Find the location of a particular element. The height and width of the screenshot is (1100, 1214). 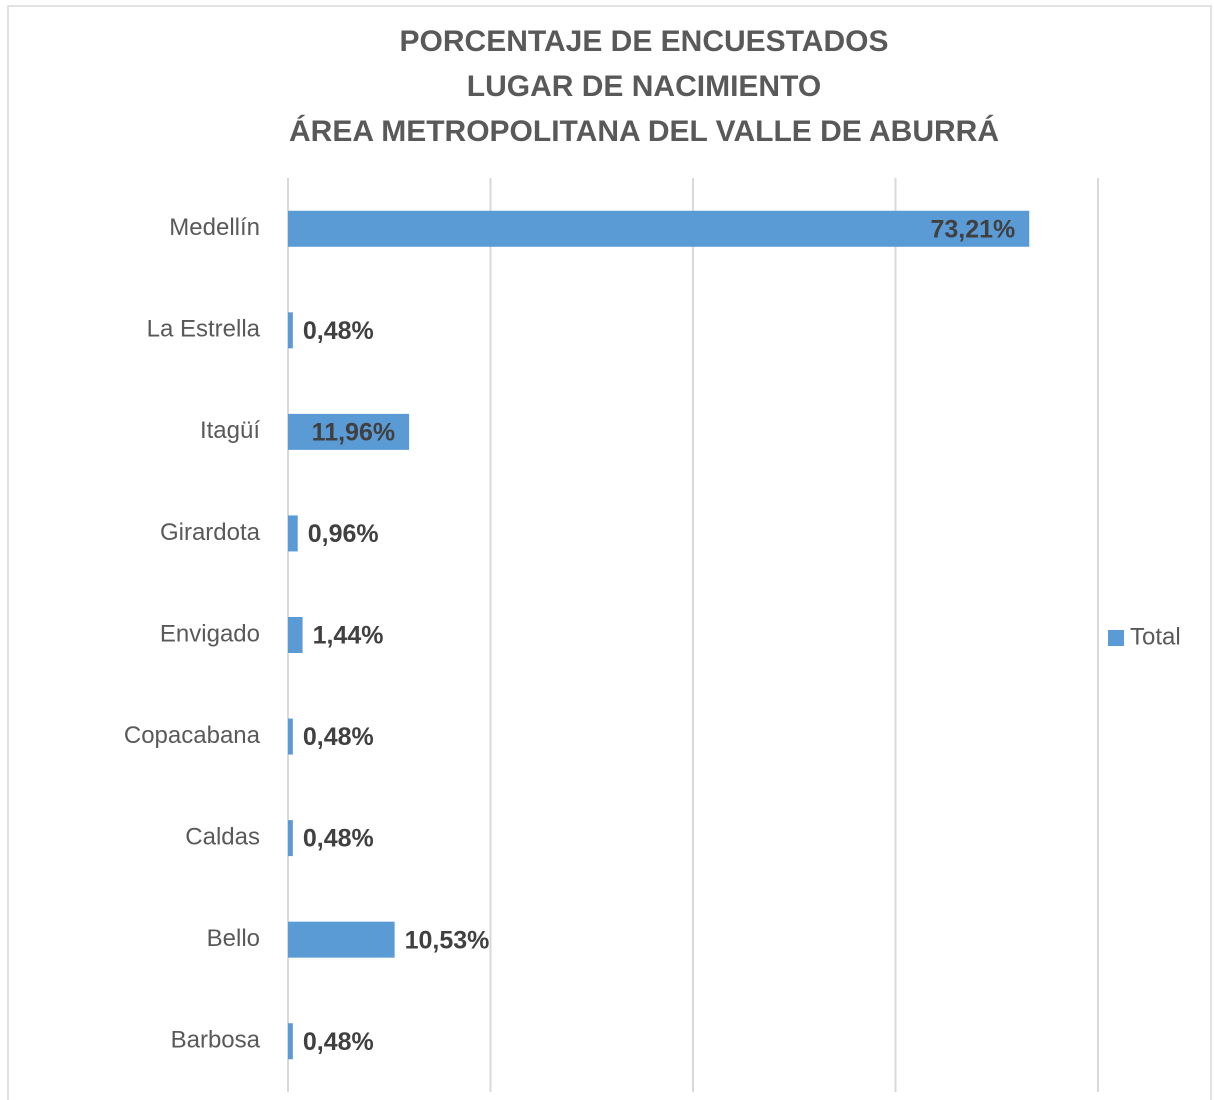

data-label: 10,53% is located at coordinates (447, 940).